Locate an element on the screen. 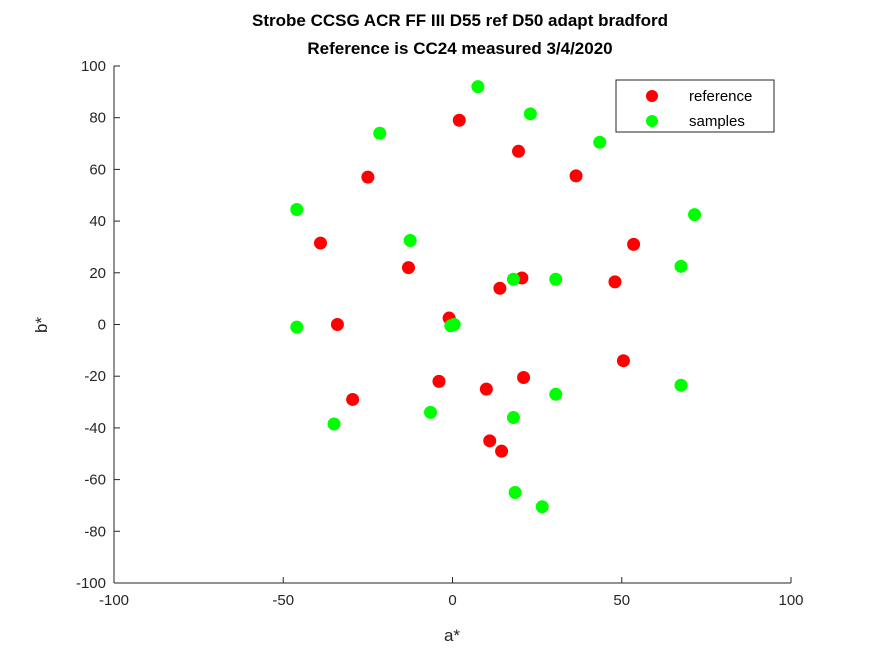  x-tick-label: 0 is located at coordinates (452, 600).